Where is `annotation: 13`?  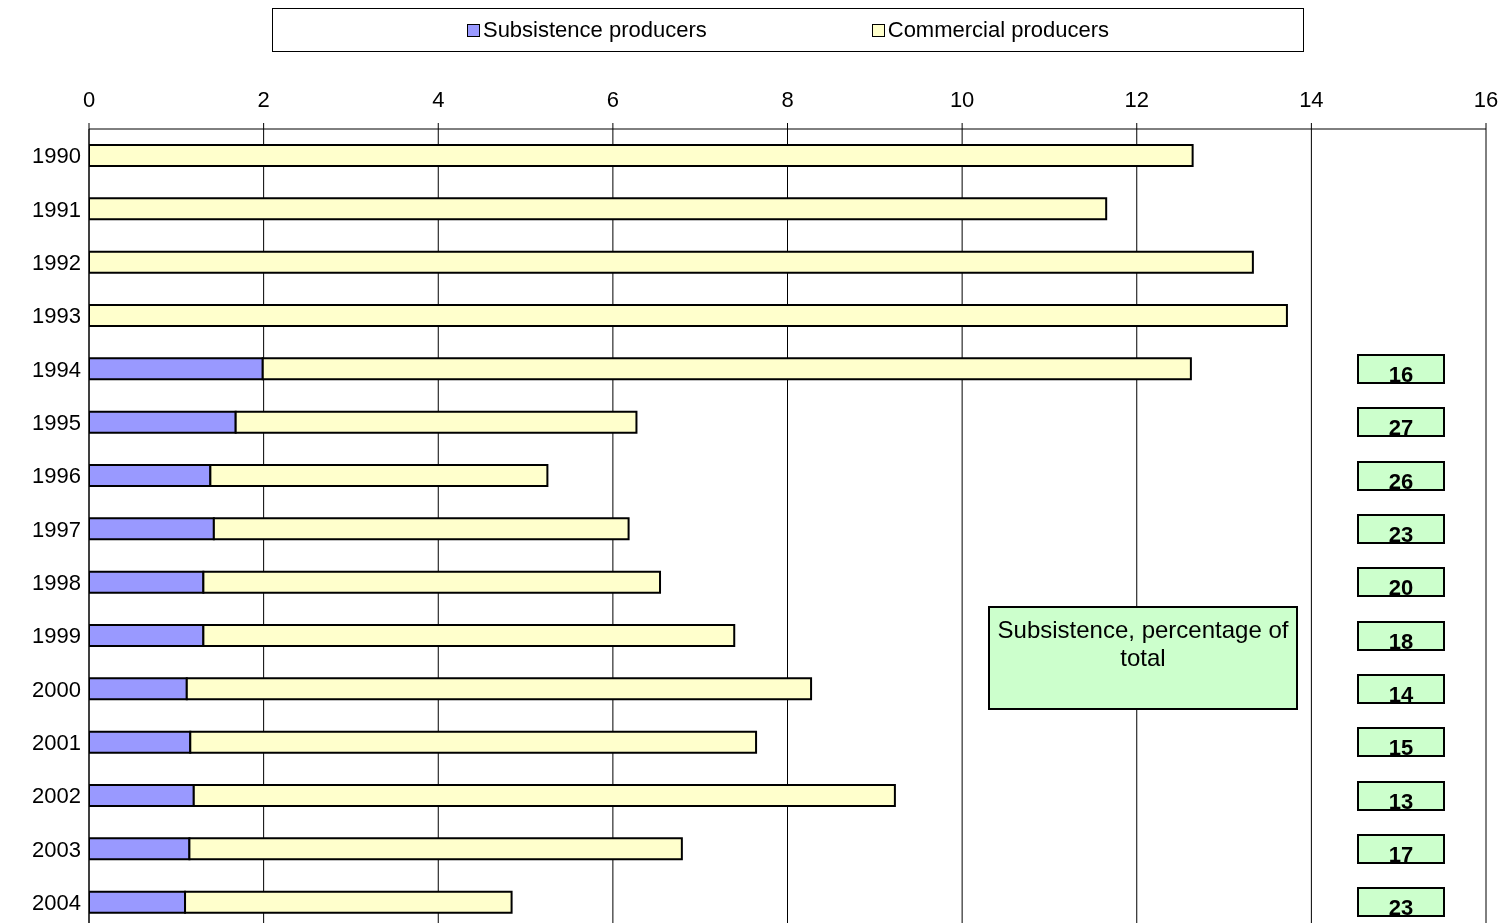 annotation: 13 is located at coordinates (1401, 801).